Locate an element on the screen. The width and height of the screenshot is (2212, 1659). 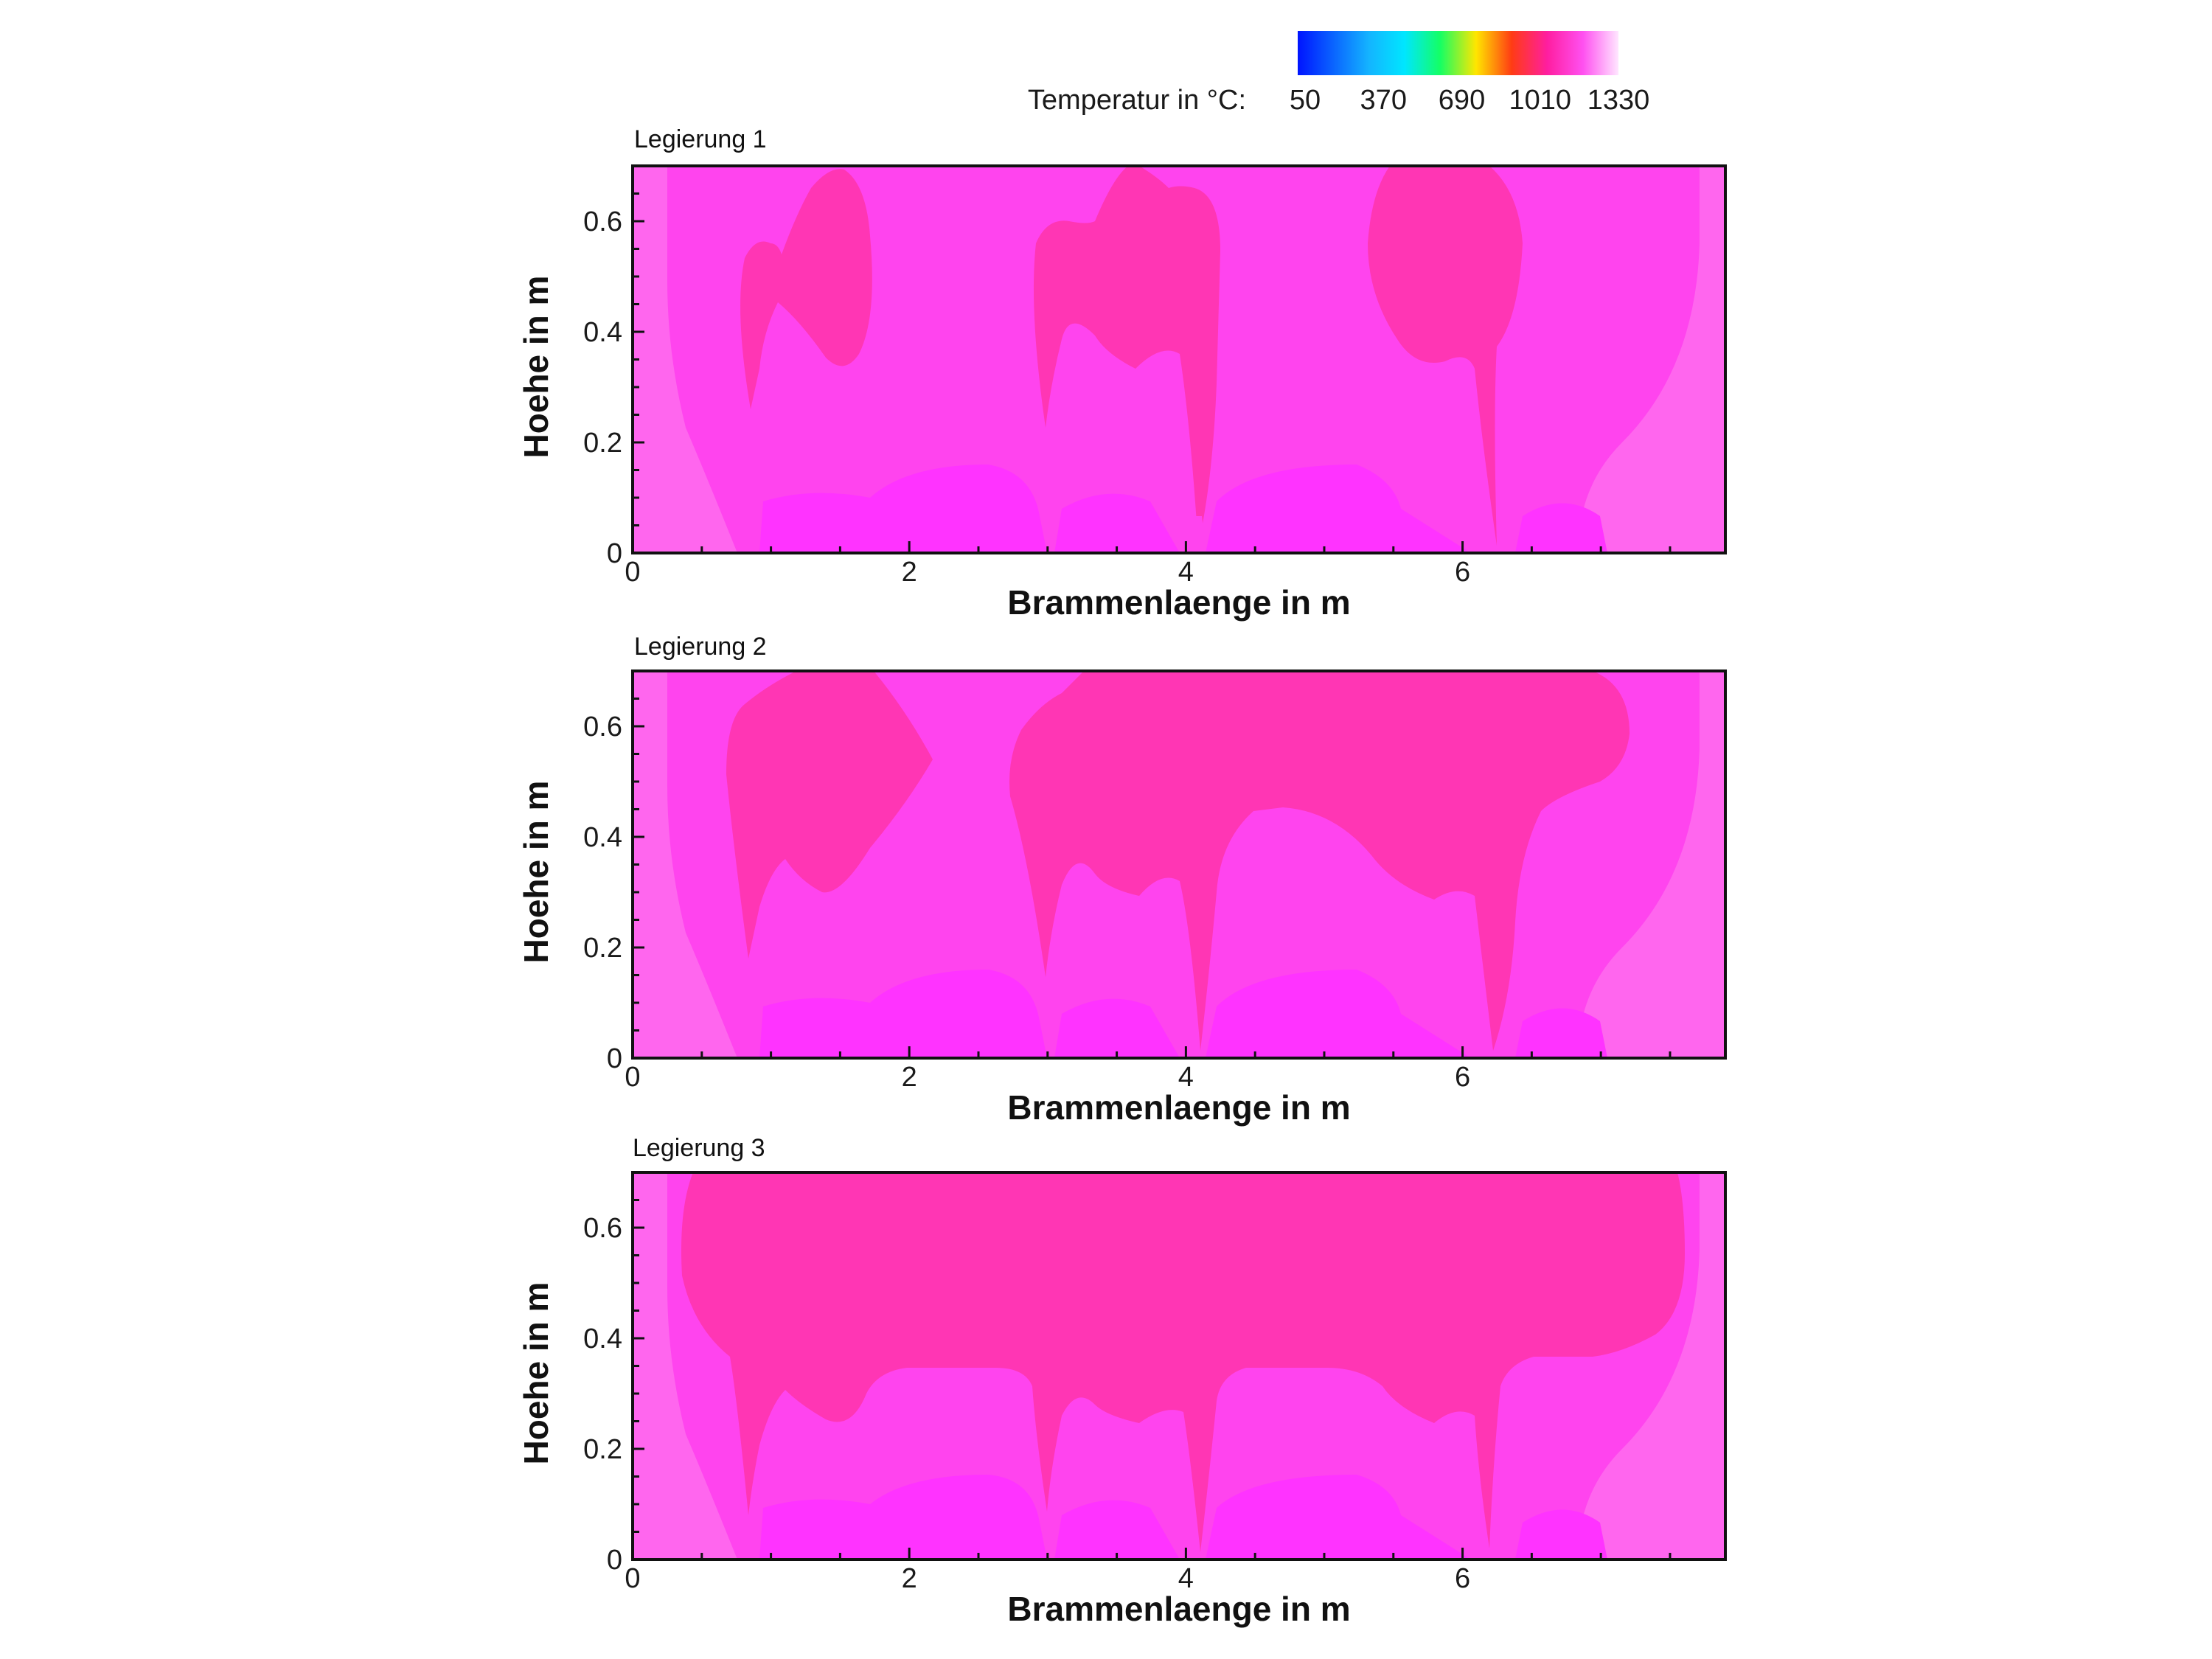
panel-title: Legierung 3 is located at coordinates (699, 1148).